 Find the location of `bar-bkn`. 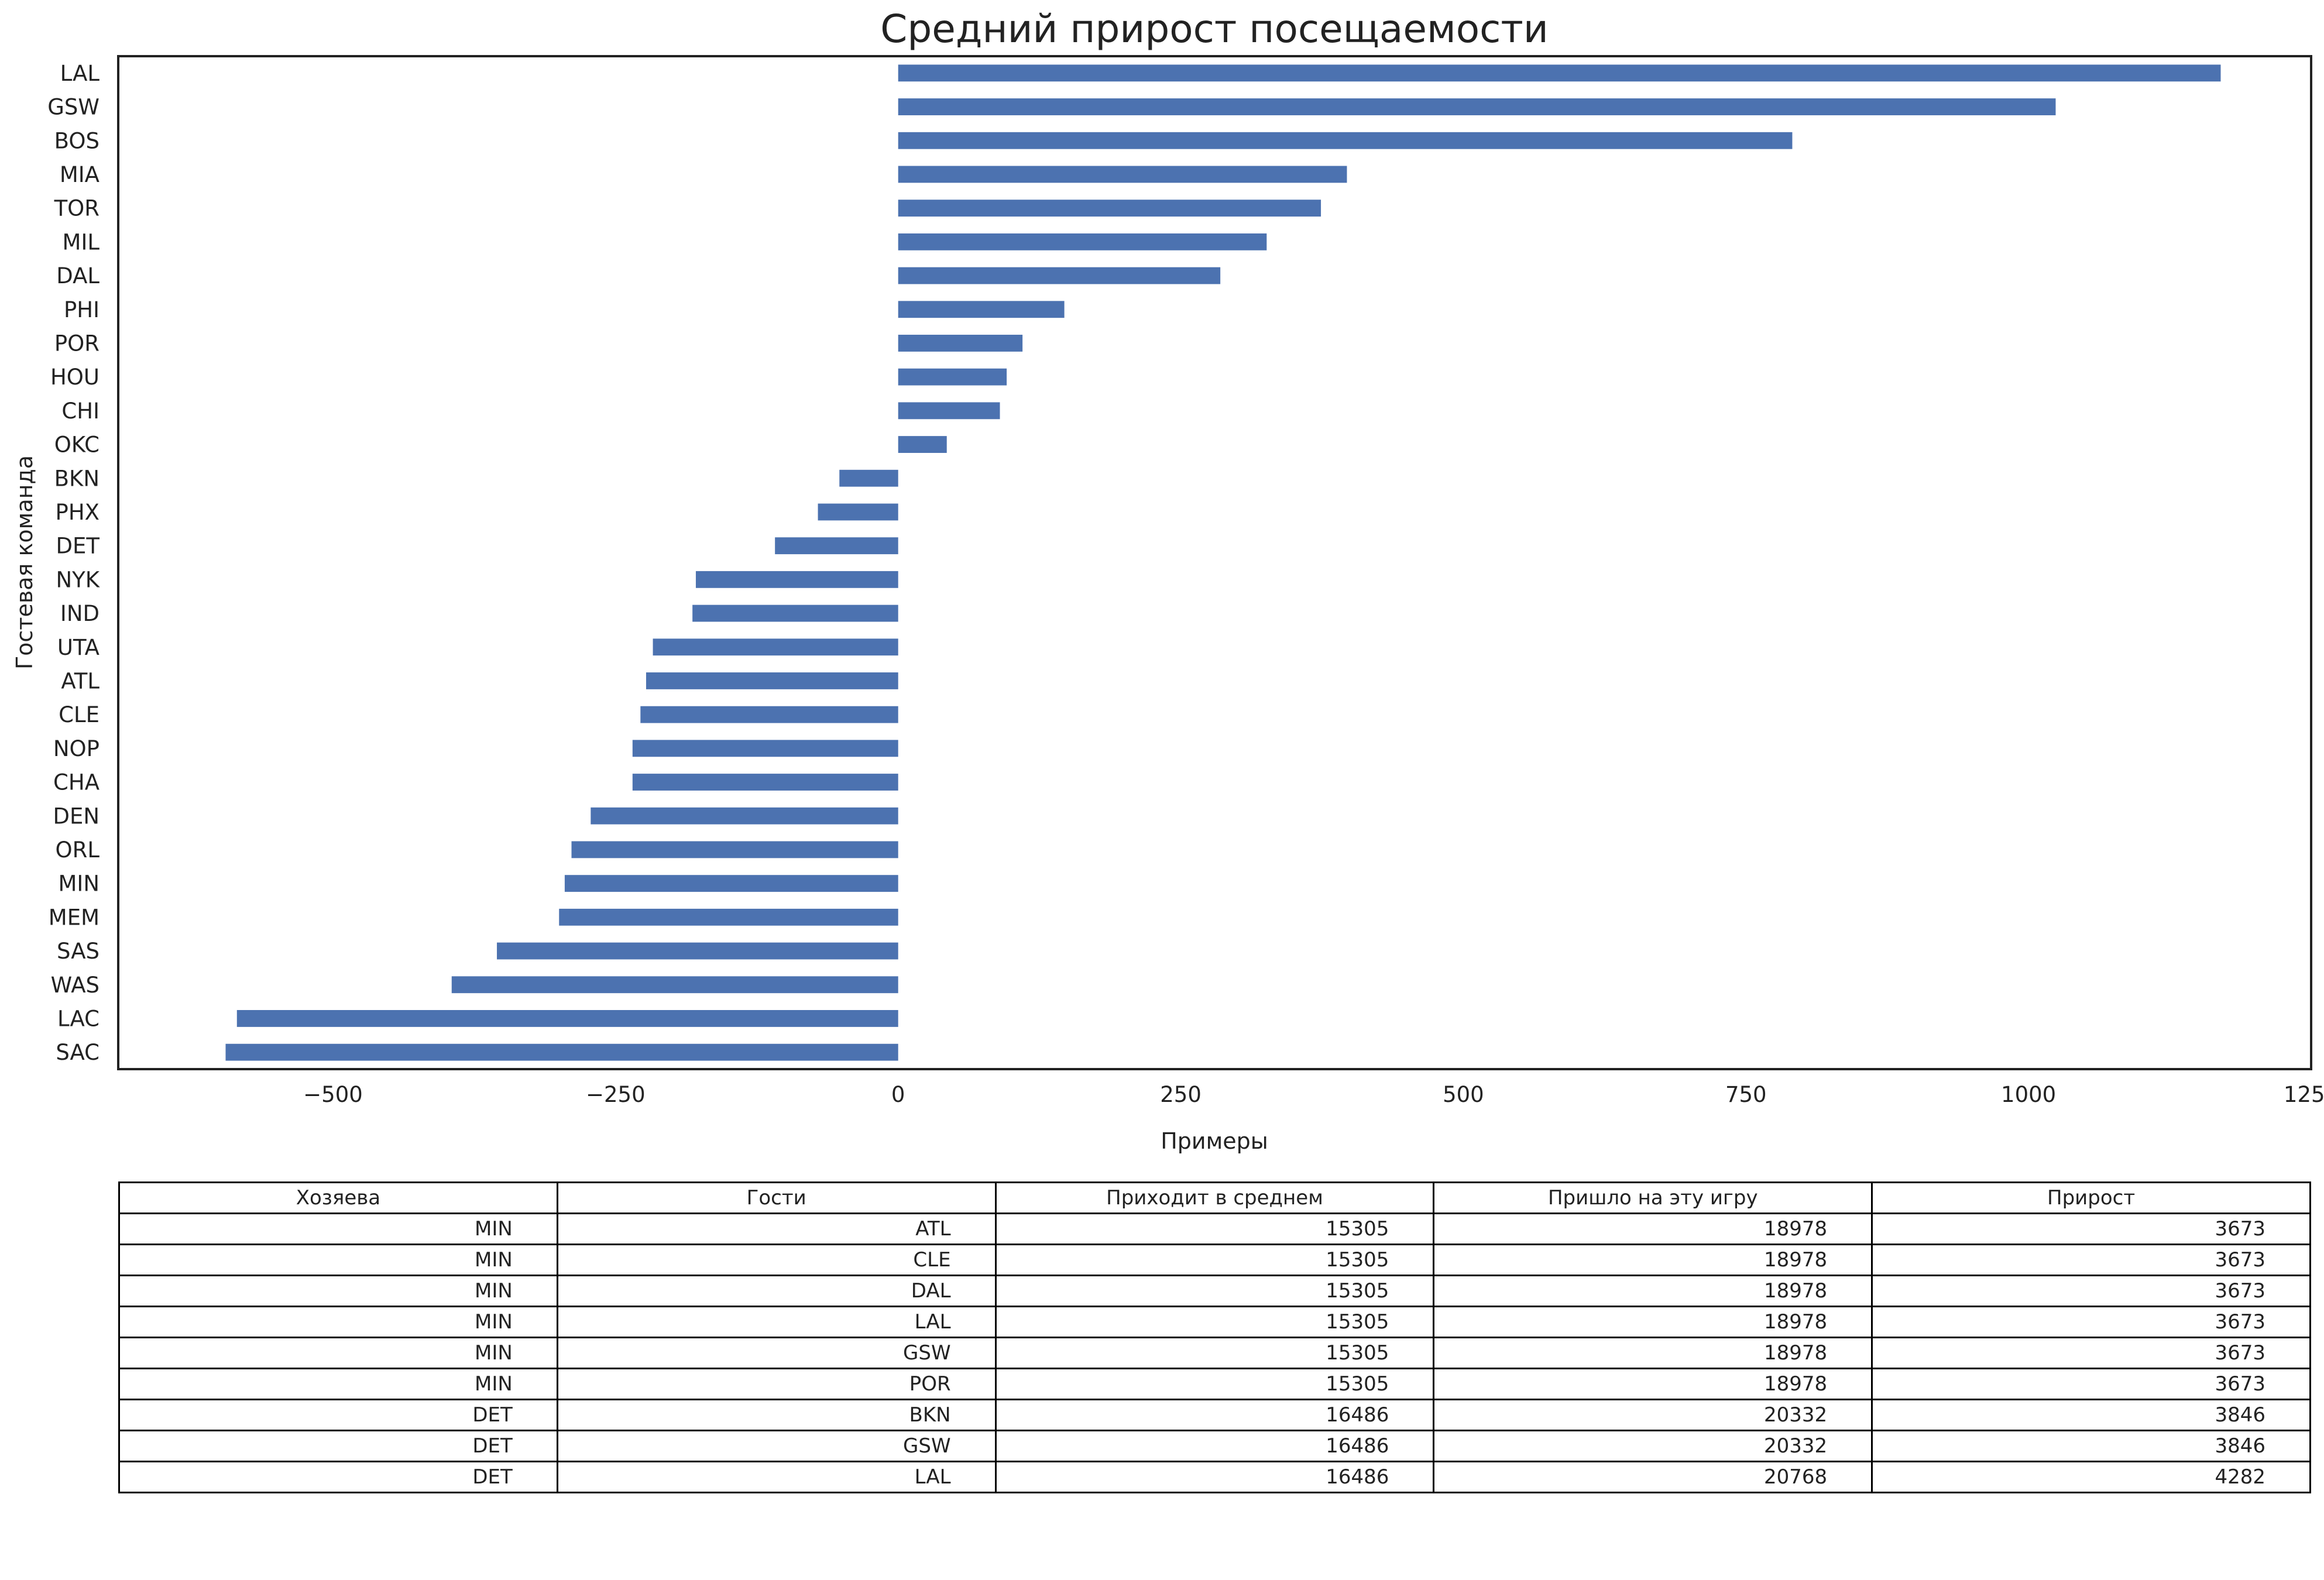

bar-bkn is located at coordinates (868, 478).